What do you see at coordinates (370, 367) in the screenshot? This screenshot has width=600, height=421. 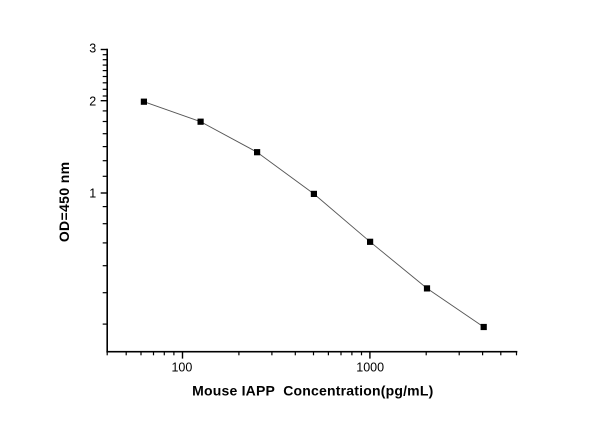 I see `svg-text: 1000` at bounding box center [370, 367].